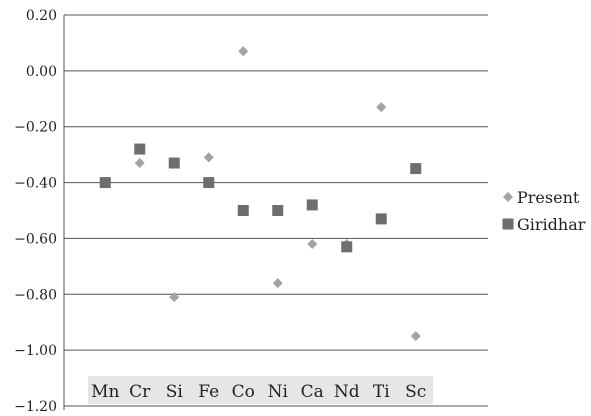 The image size is (591, 416). Describe the element at coordinates (41, 16) in the screenshot. I see `y-tick-label: 0.20` at that location.